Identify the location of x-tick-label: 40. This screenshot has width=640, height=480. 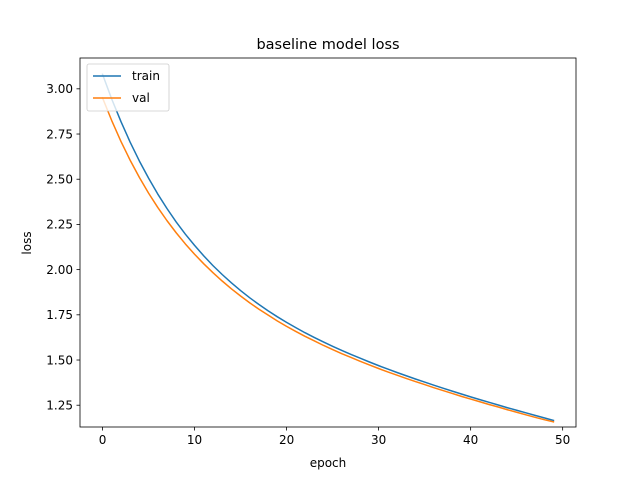
(470, 440).